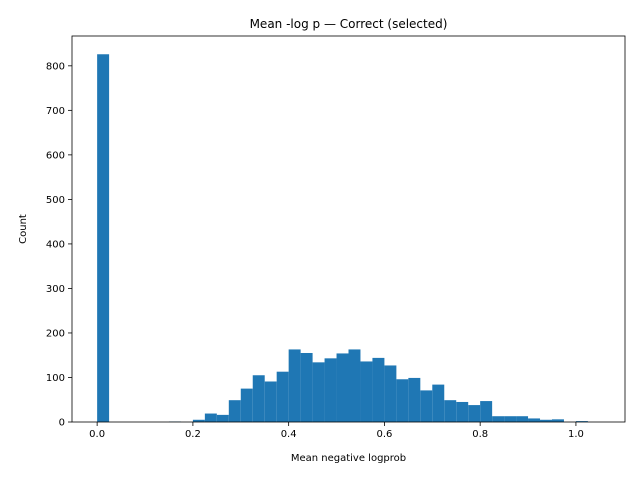  I want to click on x-tick-label: 0.0, so click(97, 434).